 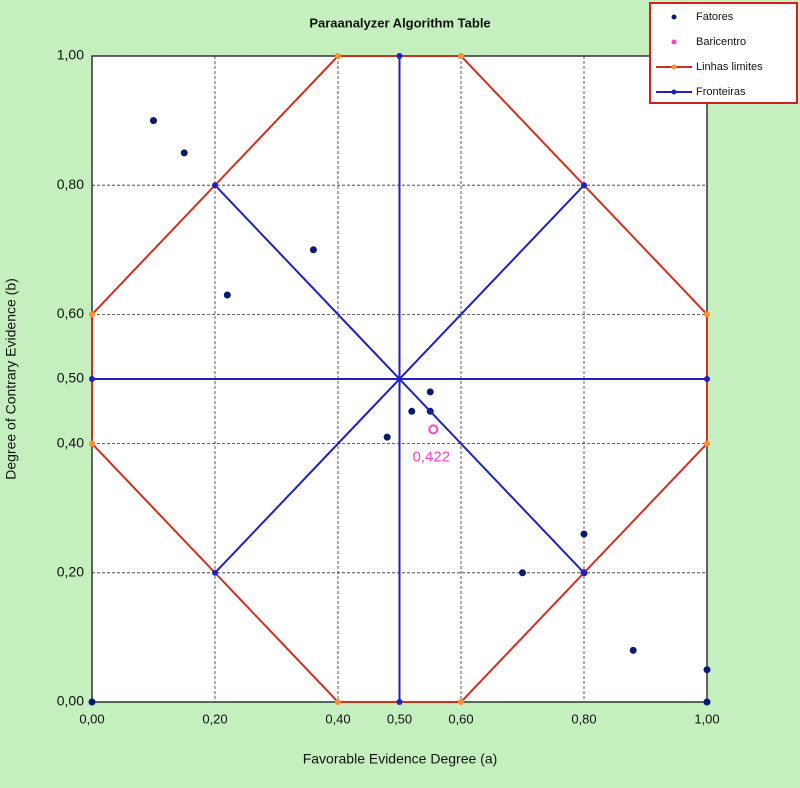 What do you see at coordinates (70, 701) in the screenshot?
I see `y-tick-label: 0,00` at bounding box center [70, 701].